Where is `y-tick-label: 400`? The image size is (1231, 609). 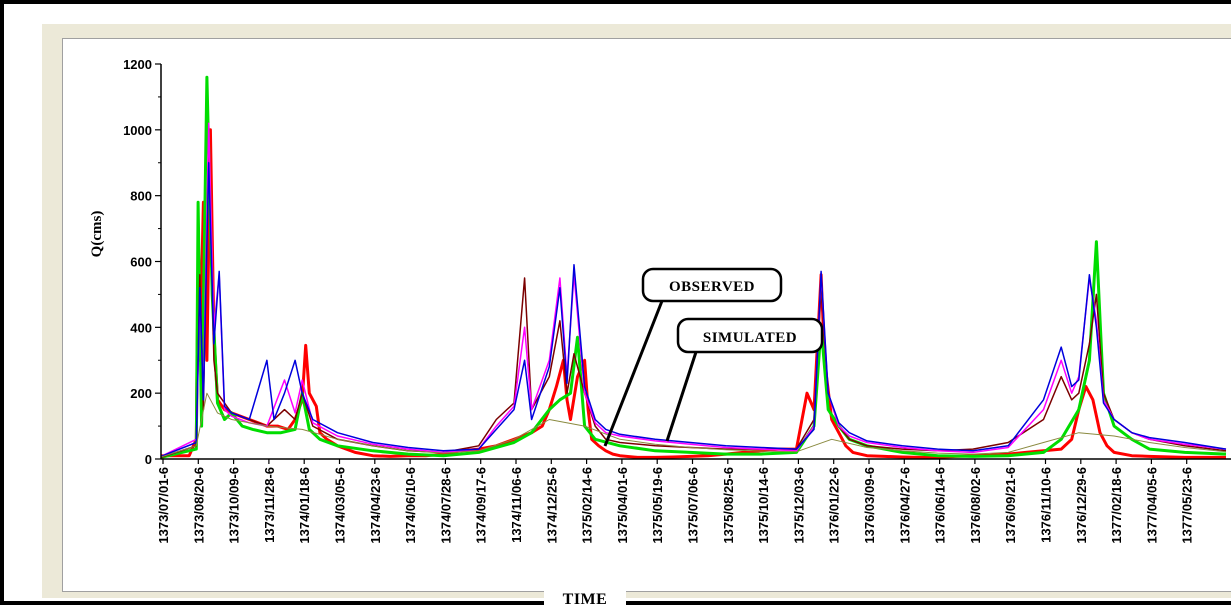
y-tick-label: 400 is located at coordinates (141, 327).